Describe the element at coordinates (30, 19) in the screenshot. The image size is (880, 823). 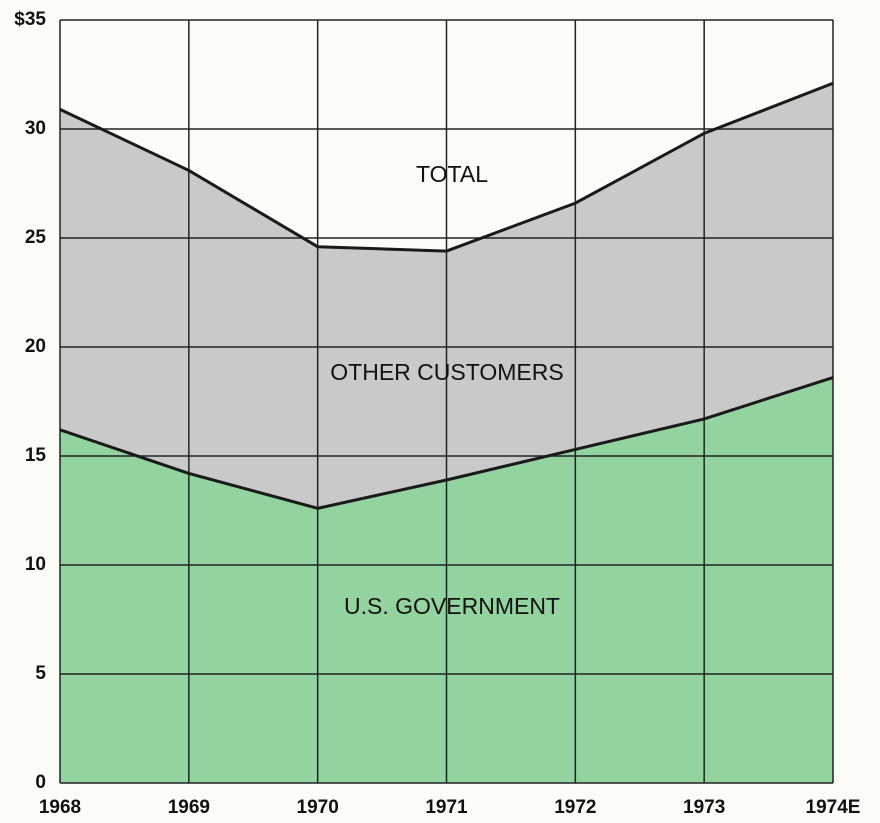
I see `y-tick-label: $35` at that location.